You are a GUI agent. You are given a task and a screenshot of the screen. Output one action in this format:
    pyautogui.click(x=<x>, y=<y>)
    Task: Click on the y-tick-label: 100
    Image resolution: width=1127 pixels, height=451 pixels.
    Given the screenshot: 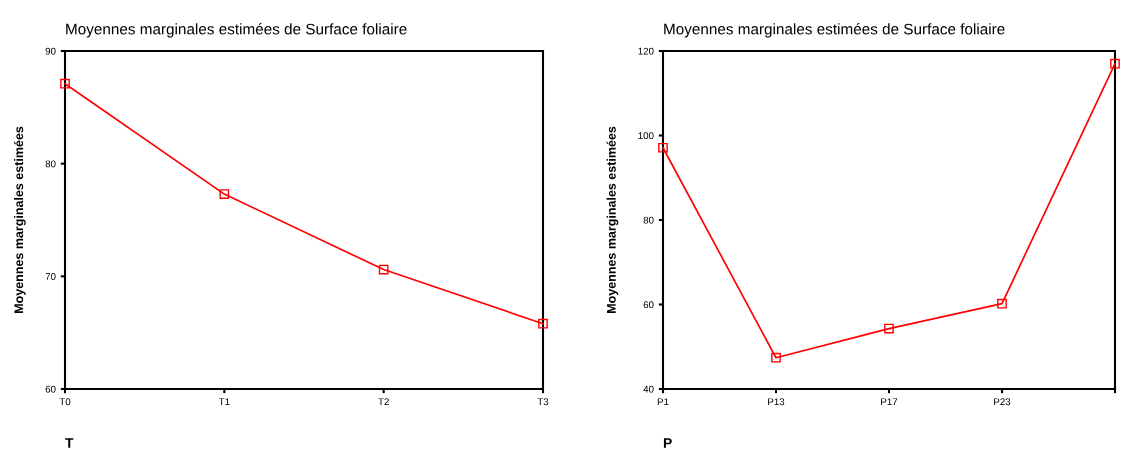 What is the action you would take?
    pyautogui.click(x=646, y=136)
    